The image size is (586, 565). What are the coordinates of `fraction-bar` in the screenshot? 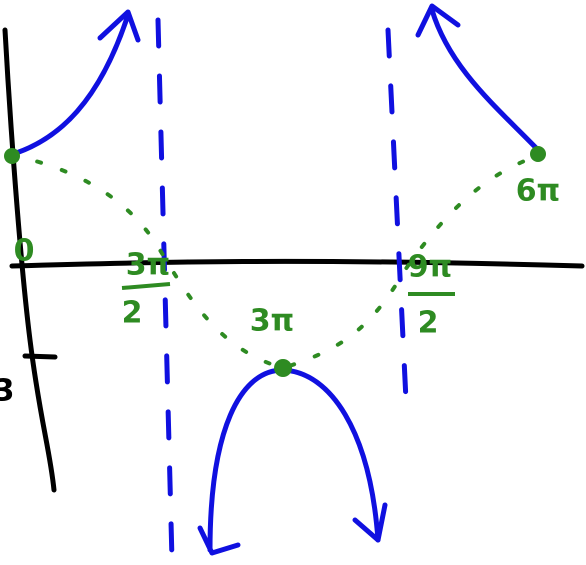 It's located at (146, 286).